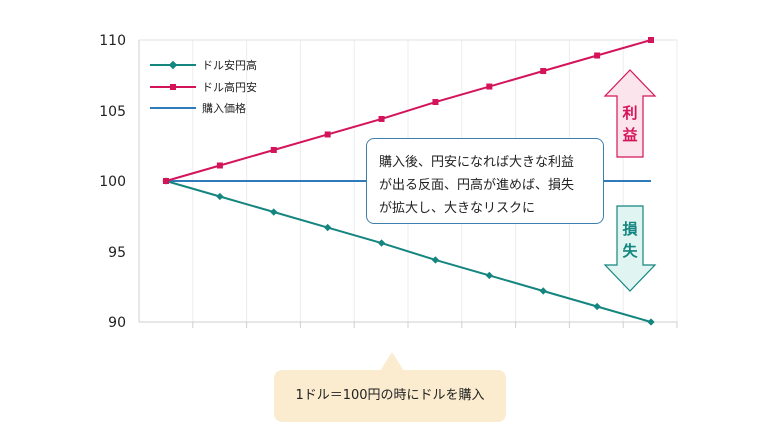 Image resolution: width=780 pixels, height=446 pixels. I want to click on legend: ドル安円高 ドル高円安 購入価格, so click(203, 86).